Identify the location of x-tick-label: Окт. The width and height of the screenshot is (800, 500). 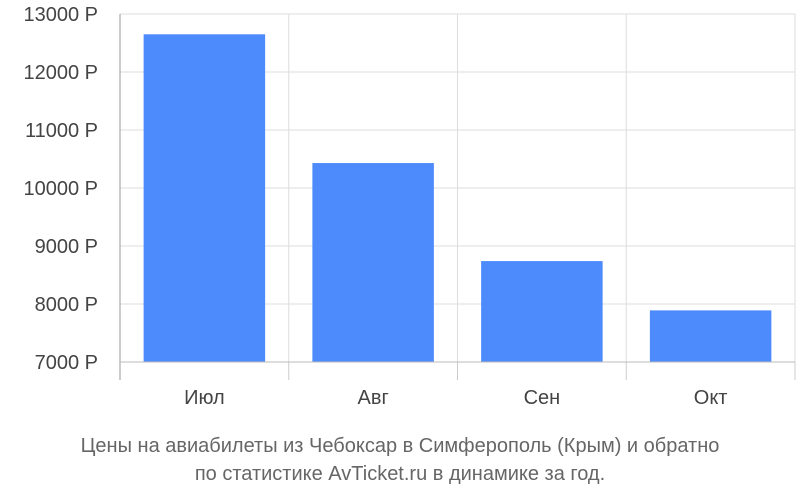
(711, 398).